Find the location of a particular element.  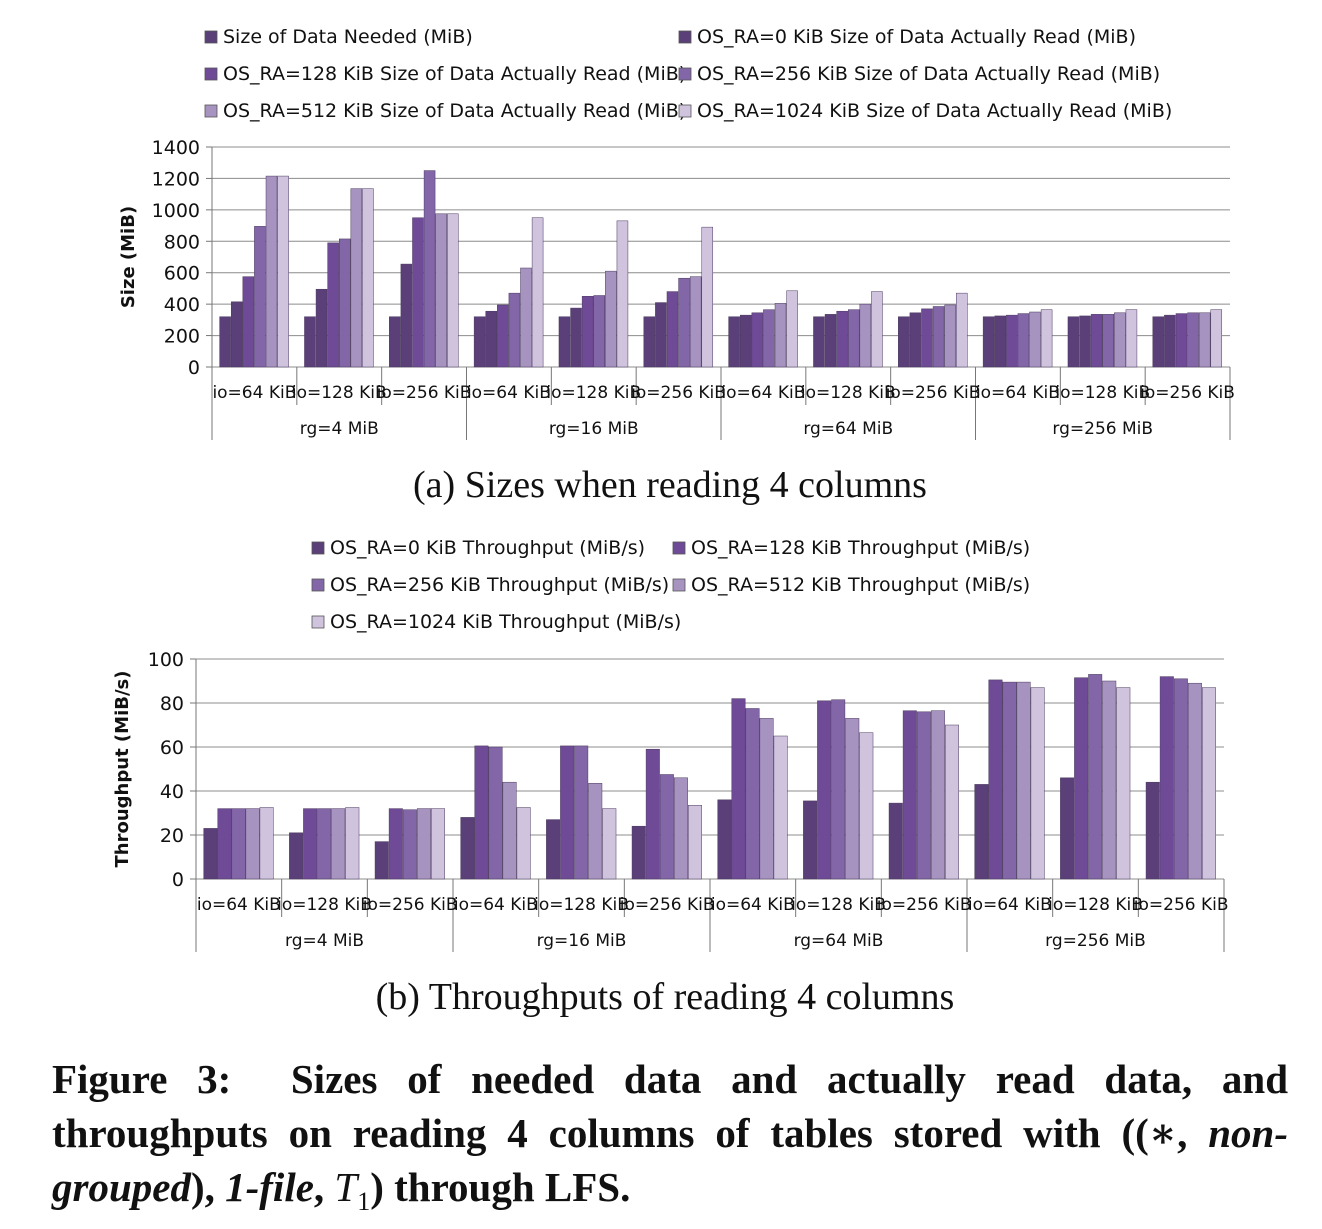

y-tick-label: 1200 is located at coordinates (176, 179).